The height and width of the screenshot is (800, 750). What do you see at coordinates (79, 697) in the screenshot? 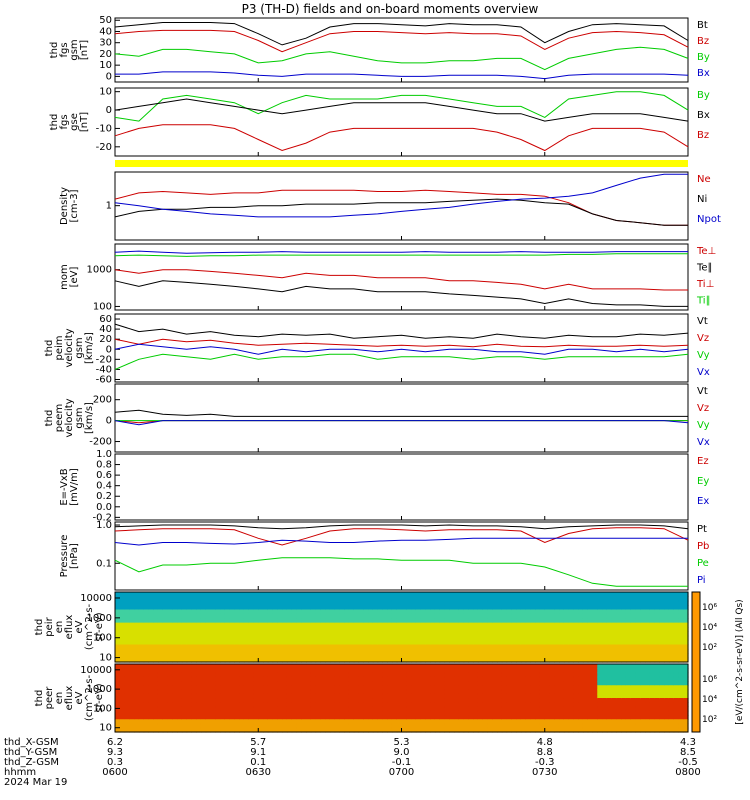
I see `y-axis-label: eV` at bounding box center [79, 697].